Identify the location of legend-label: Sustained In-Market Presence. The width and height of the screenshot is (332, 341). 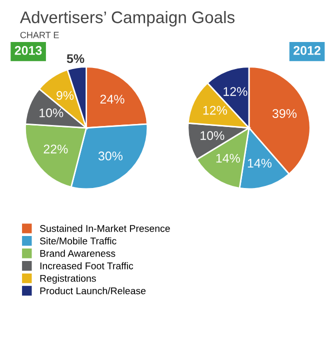
(105, 228).